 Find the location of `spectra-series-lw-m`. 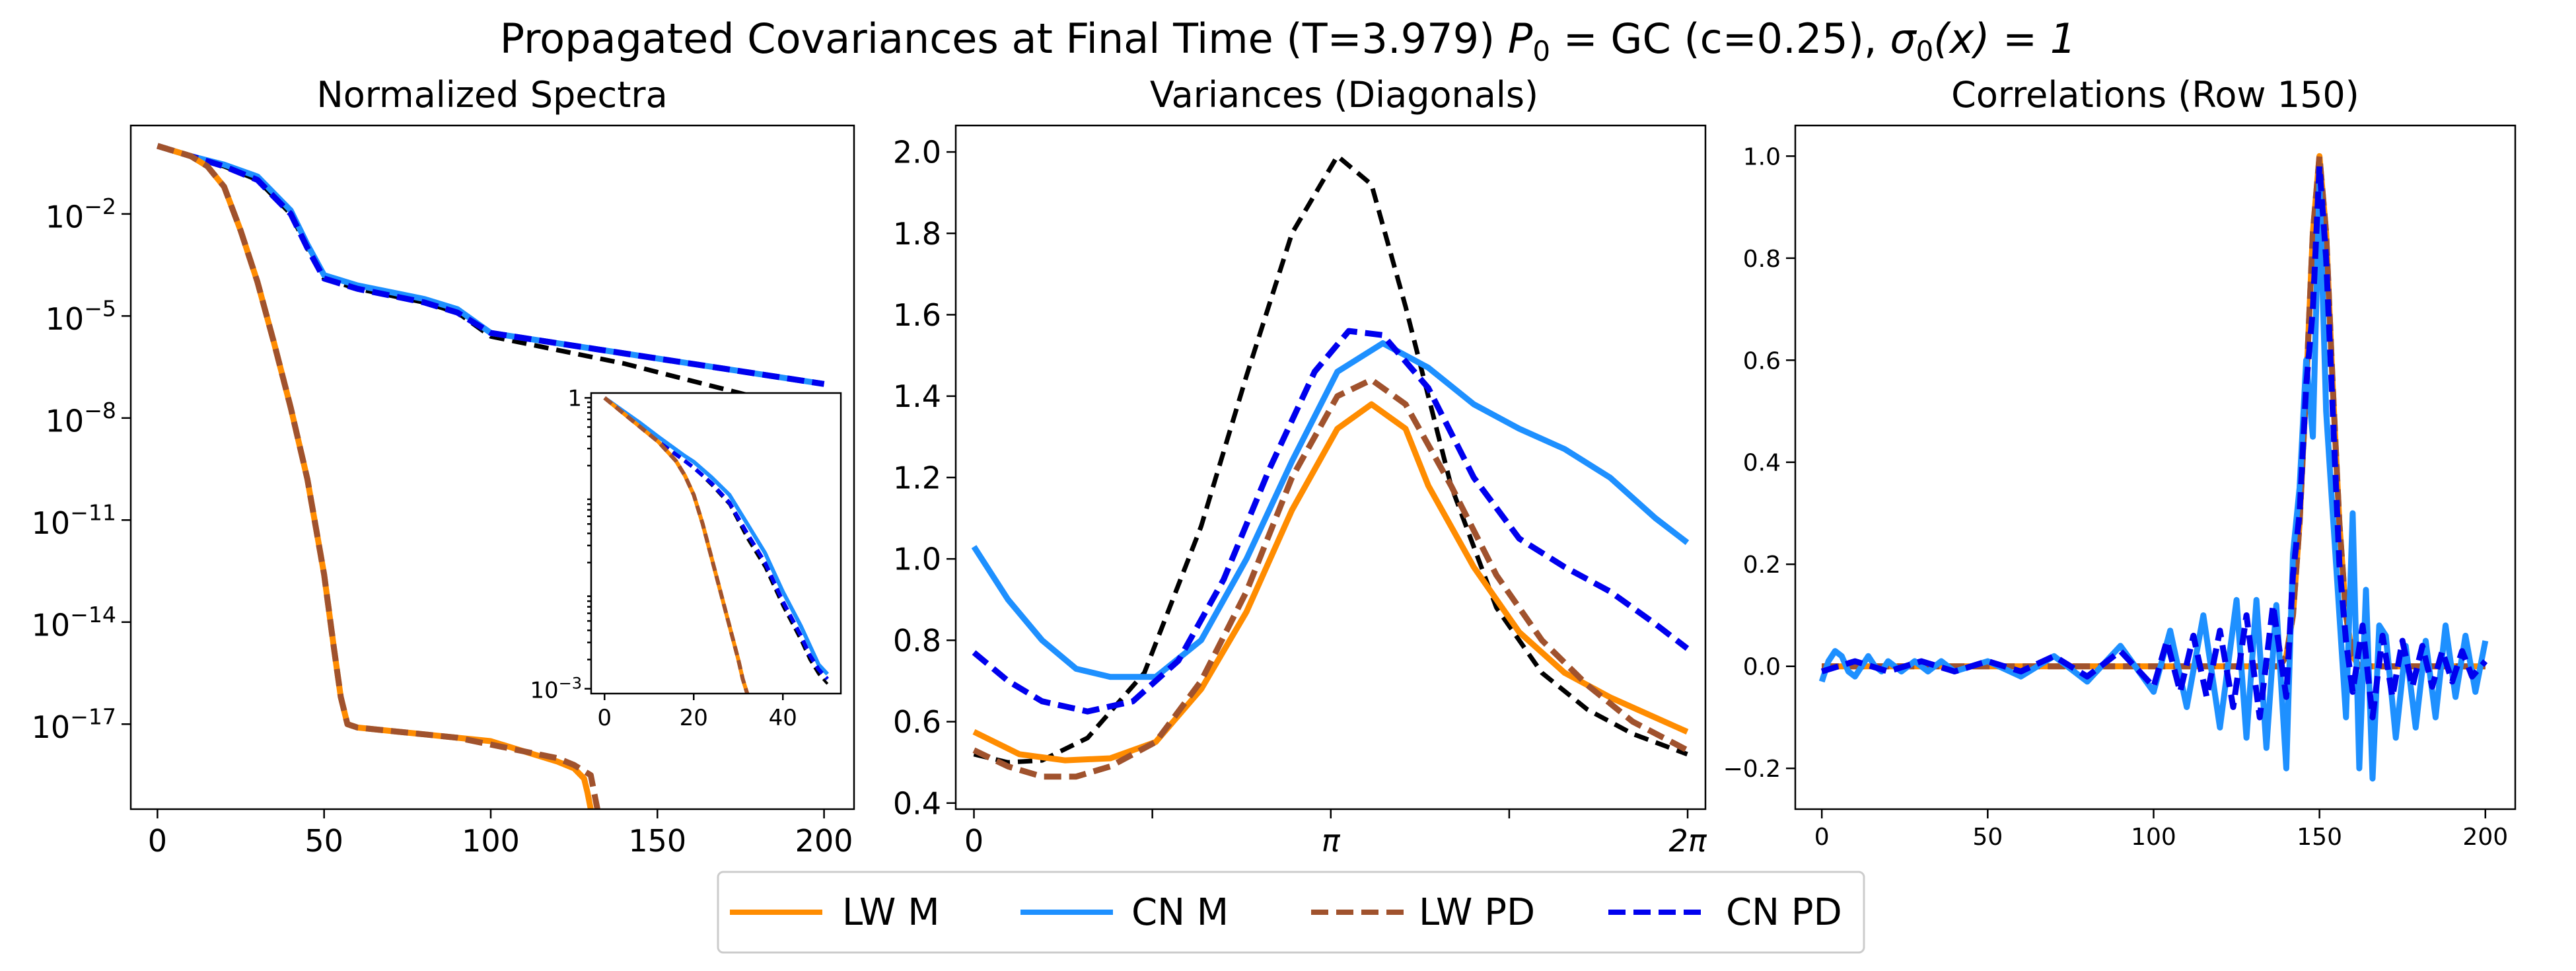

spectra-series-lw-m is located at coordinates (376, 476).